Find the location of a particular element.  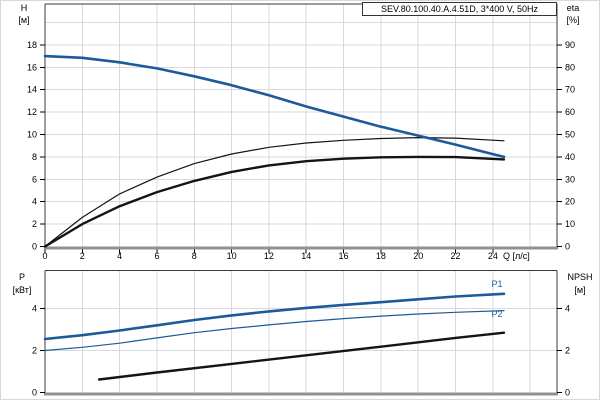

x-axis-tick-label: 22 is located at coordinates (456, 256).